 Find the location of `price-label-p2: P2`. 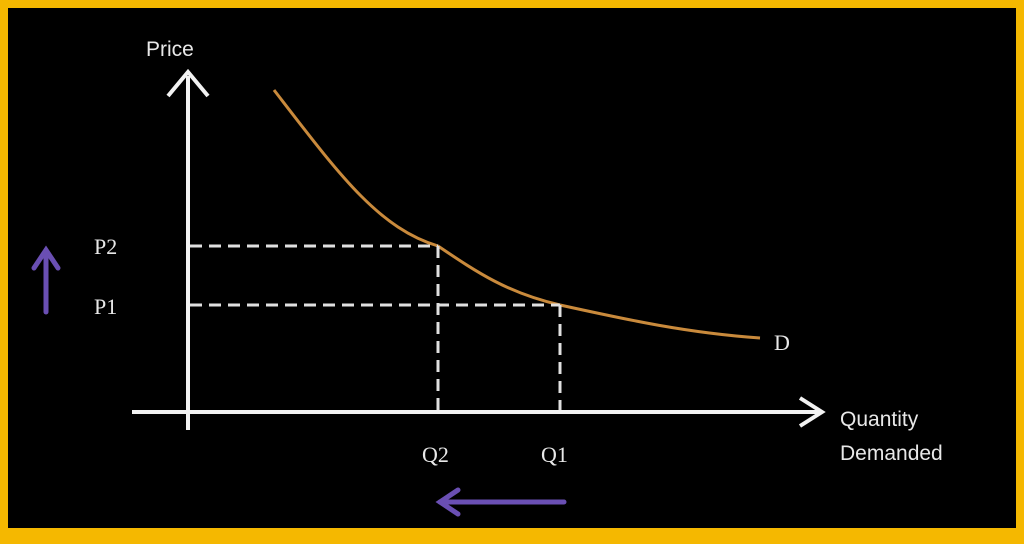

price-label-p2: P2 is located at coordinates (105, 246).